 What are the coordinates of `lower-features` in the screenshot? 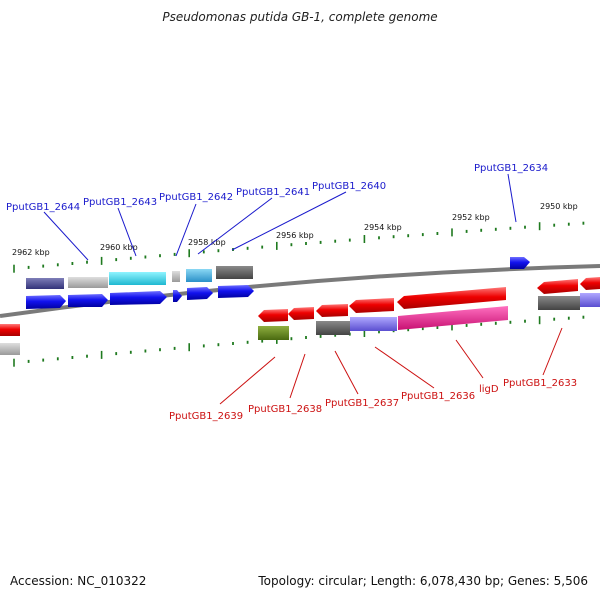 It's located at (300, 324).